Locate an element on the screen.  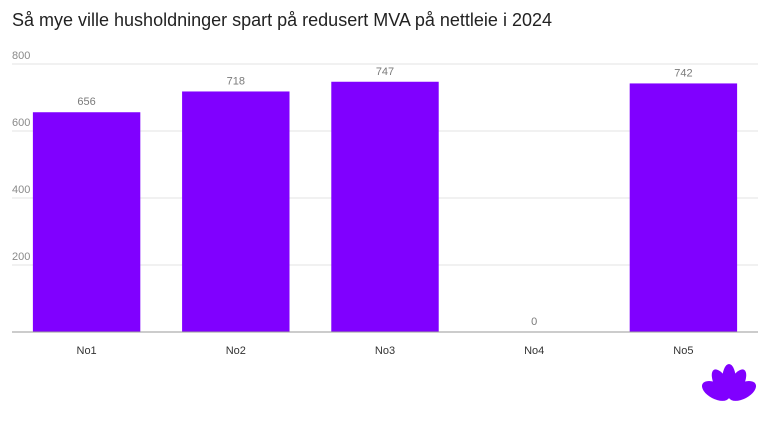
x-tick-label-no1: No1 is located at coordinates (87, 351).